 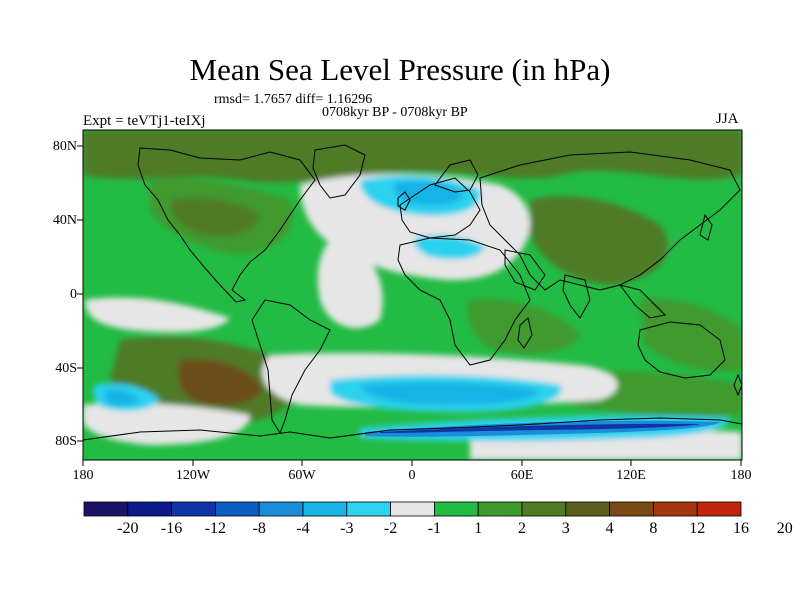 I want to click on coastline-madagascar, so click(x=525, y=333).